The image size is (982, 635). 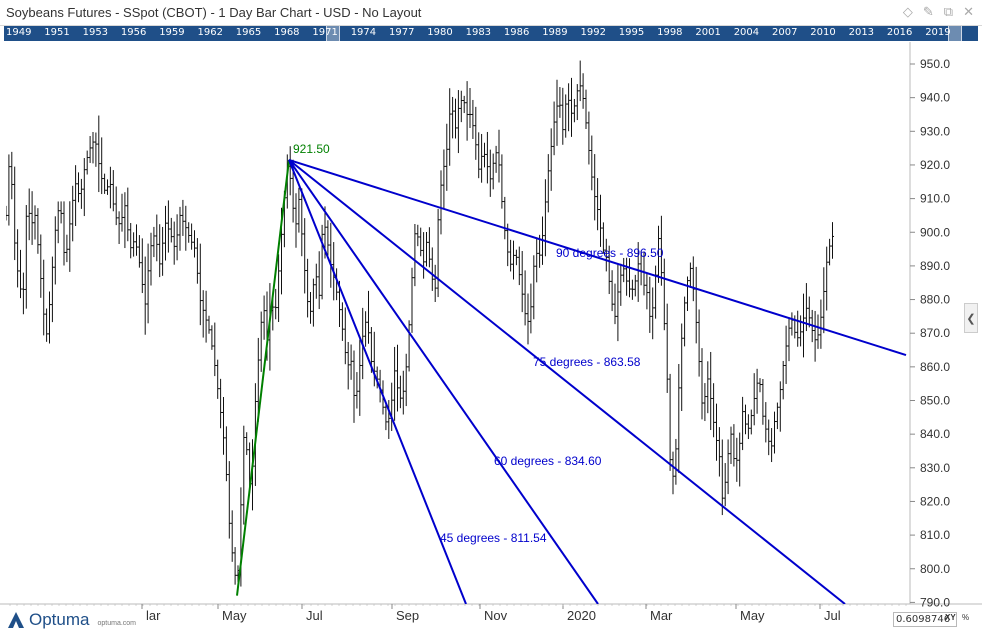 What do you see at coordinates (363, 32) in the screenshot?
I see `timeline-year: 1974` at bounding box center [363, 32].